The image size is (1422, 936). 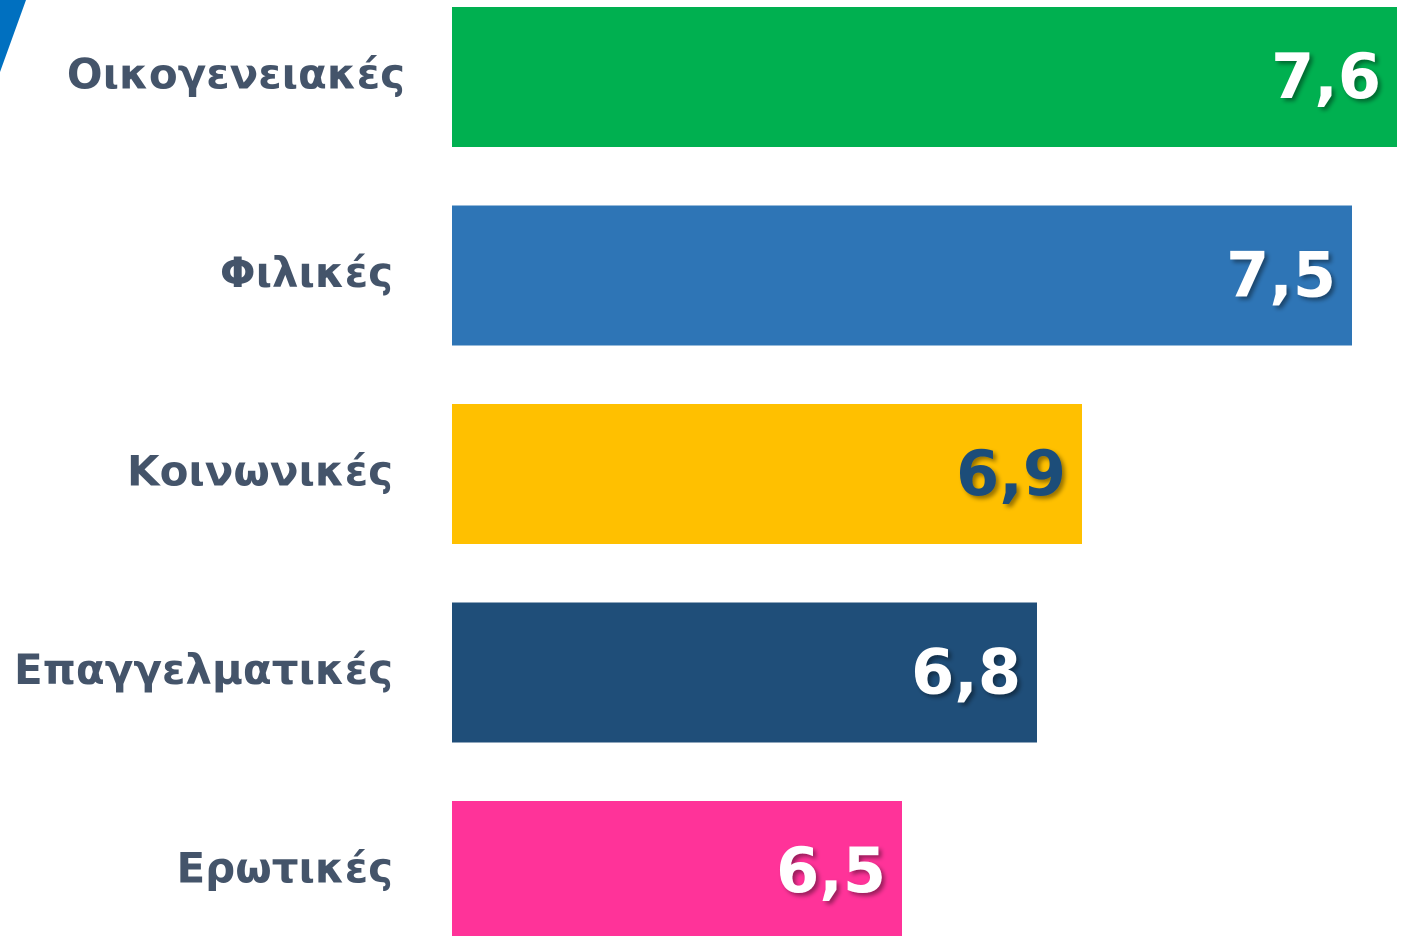 I want to click on corner-decoration, so click(x=13, y=36).